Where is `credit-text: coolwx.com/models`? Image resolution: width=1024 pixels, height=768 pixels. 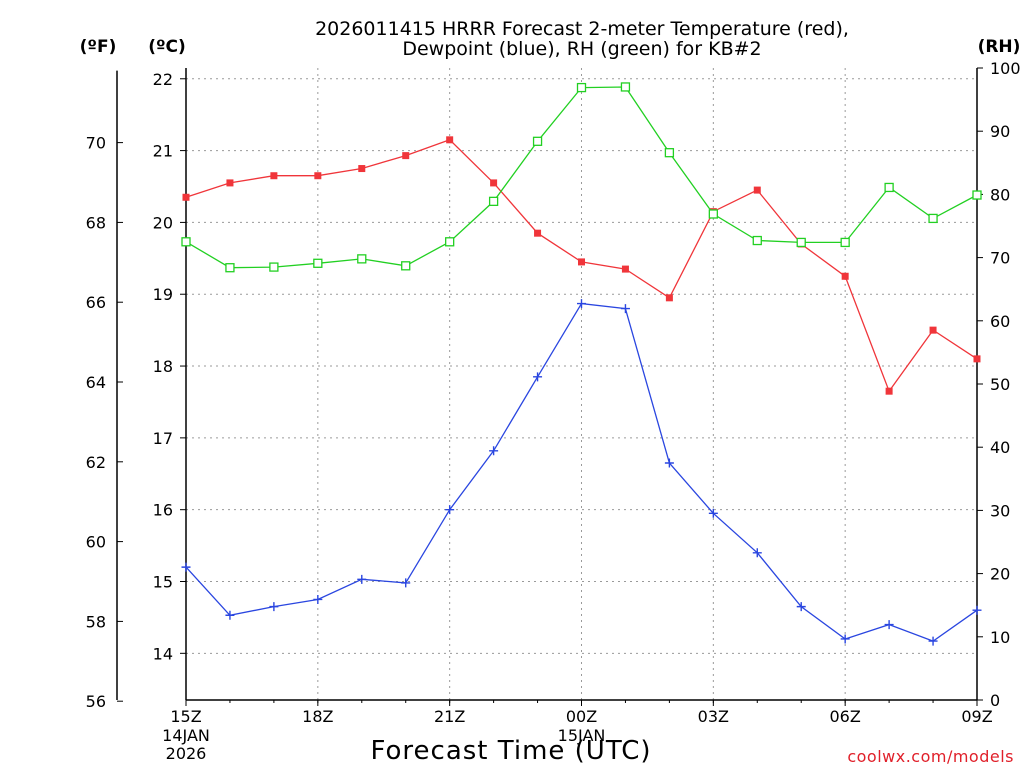
credit-text: coolwx.com/models is located at coordinates (930, 756).